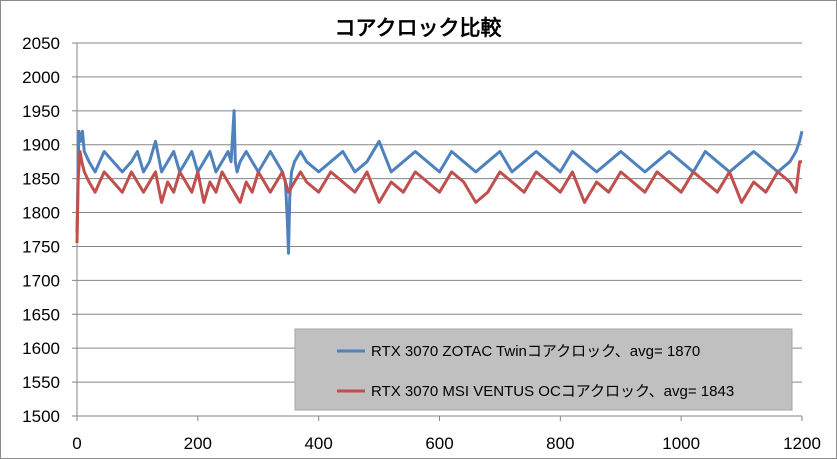 This screenshot has height=459, width=837. I want to click on x-tick-label: 600, so click(439, 443).